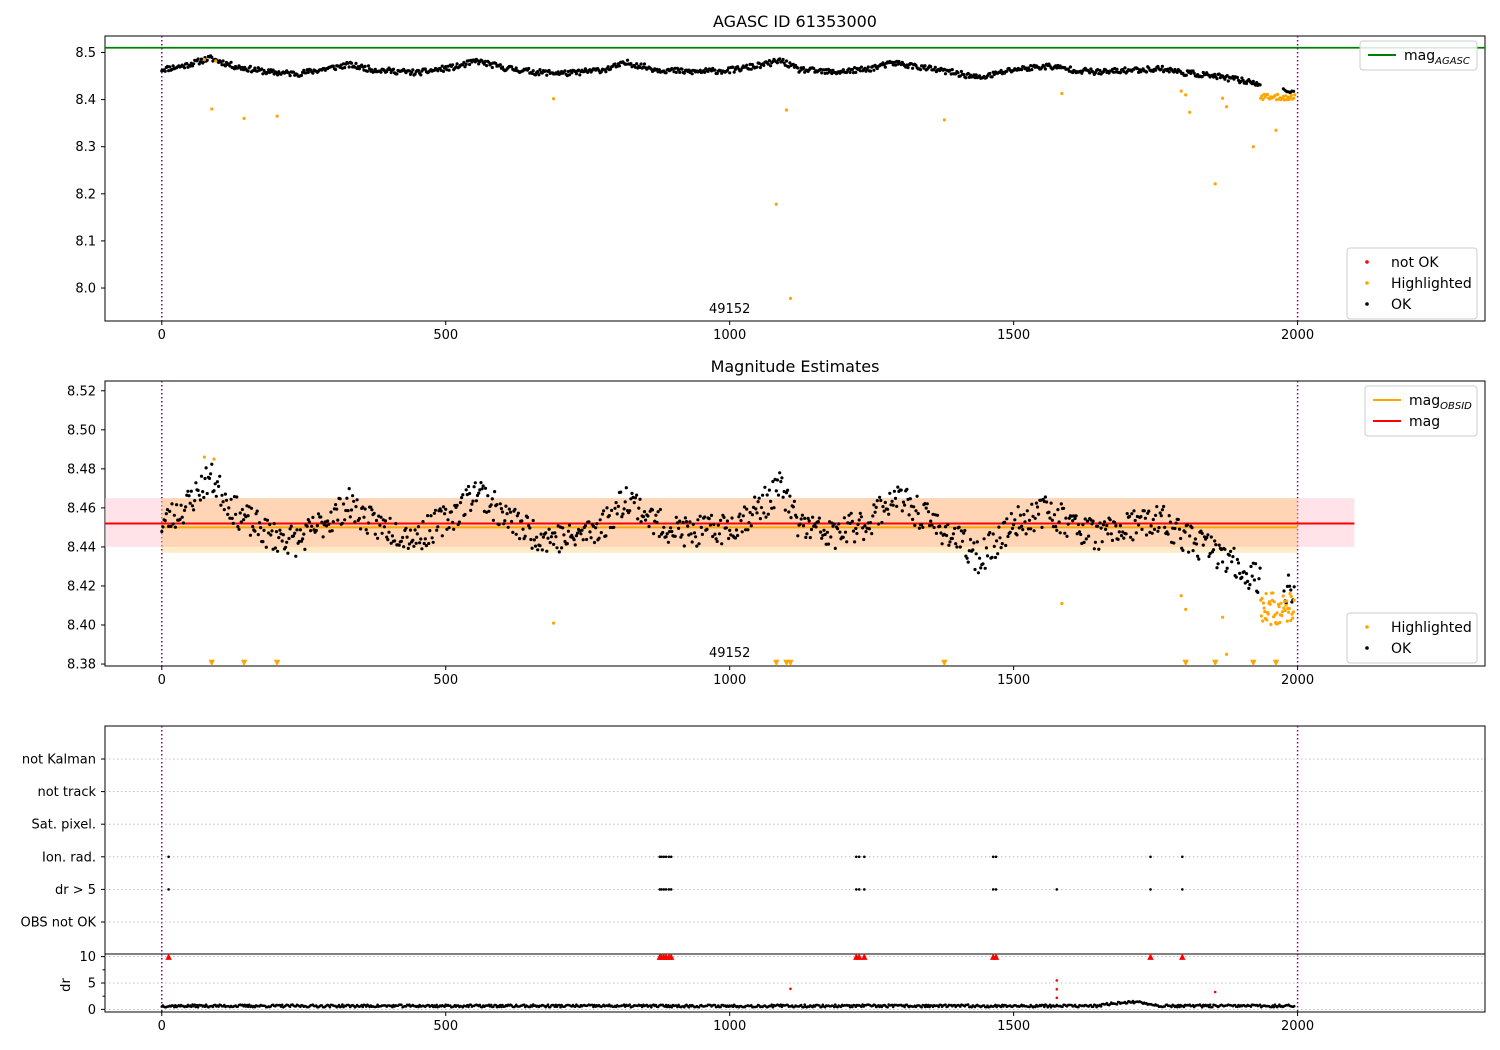 This screenshot has height=1050, width=1500. What do you see at coordinates (445, 680) in the screenshot?
I see `x-tick-label: 500` at bounding box center [445, 680].